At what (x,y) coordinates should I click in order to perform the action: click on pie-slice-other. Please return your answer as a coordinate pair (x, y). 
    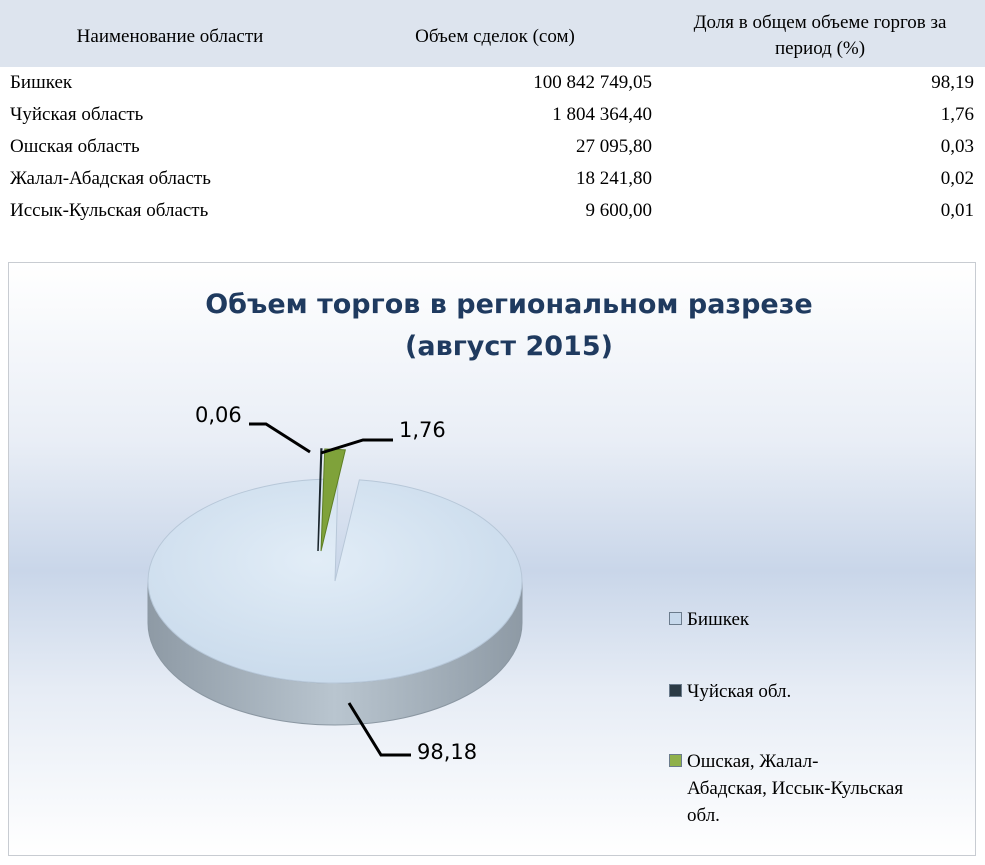
    Looking at the image, I should click on (320, 500).